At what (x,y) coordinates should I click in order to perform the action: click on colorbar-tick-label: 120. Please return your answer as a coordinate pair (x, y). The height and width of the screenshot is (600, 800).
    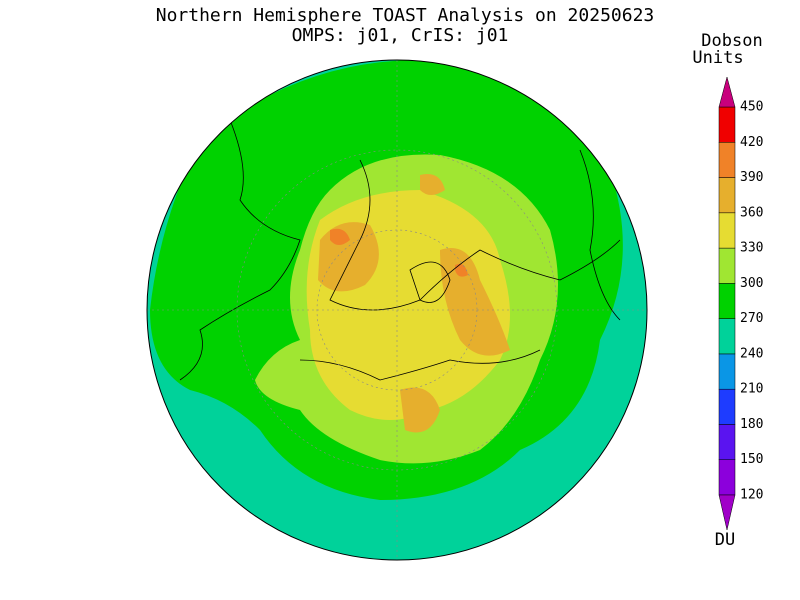
    Looking at the image, I should click on (751, 495).